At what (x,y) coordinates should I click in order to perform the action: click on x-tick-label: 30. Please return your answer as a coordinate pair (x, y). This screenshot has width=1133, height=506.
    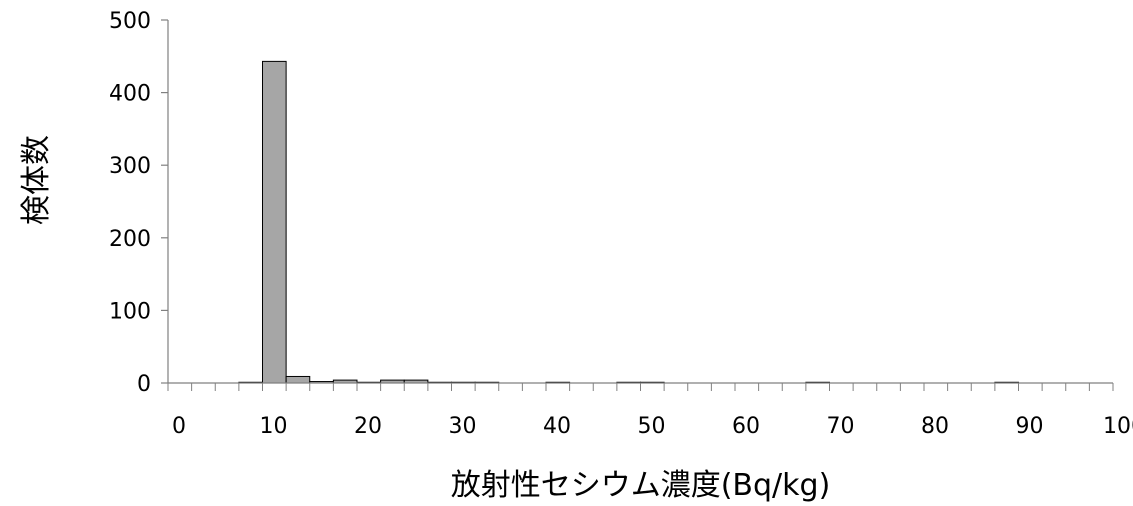
    Looking at the image, I should click on (463, 426).